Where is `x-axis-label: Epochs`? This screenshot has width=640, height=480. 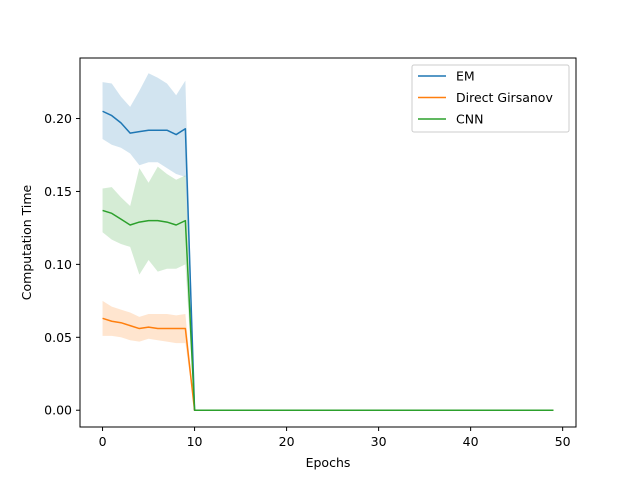
x-axis-label: Epochs is located at coordinates (328, 462).